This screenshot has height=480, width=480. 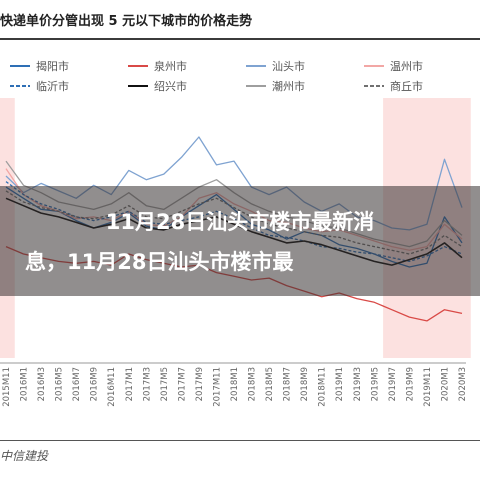 I want to click on x-tick-label: 2015M11, so click(x=7, y=387).